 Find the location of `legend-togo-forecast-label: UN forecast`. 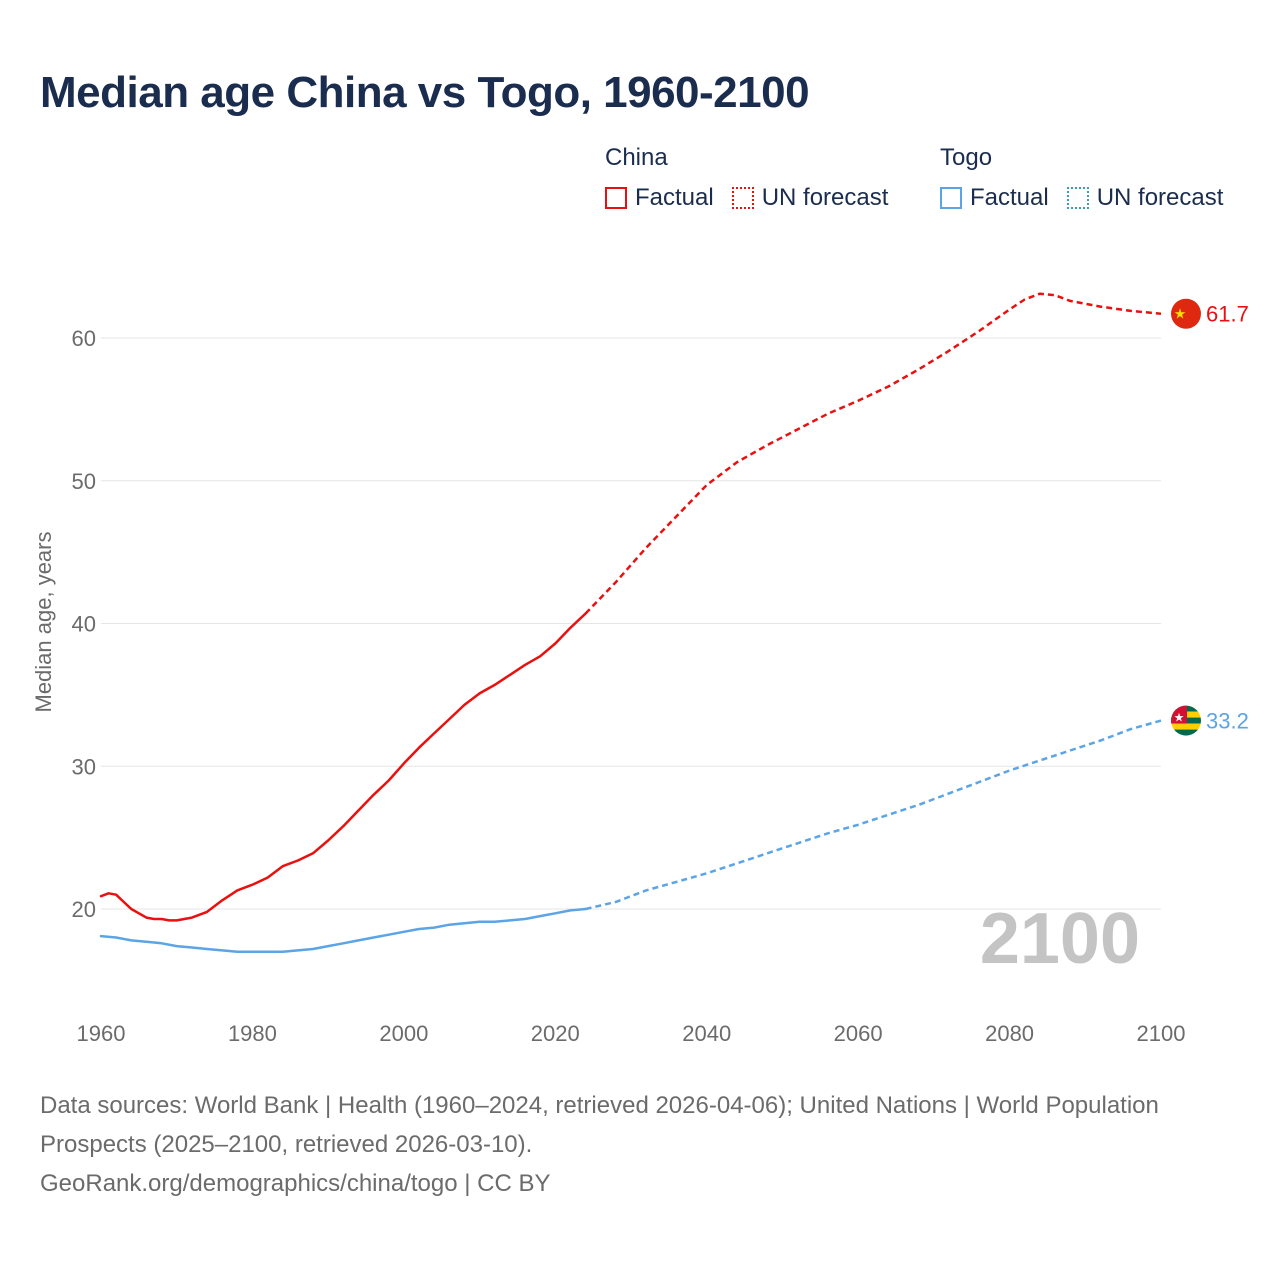

legend-togo-forecast-label: UN forecast is located at coordinates (1160, 197).